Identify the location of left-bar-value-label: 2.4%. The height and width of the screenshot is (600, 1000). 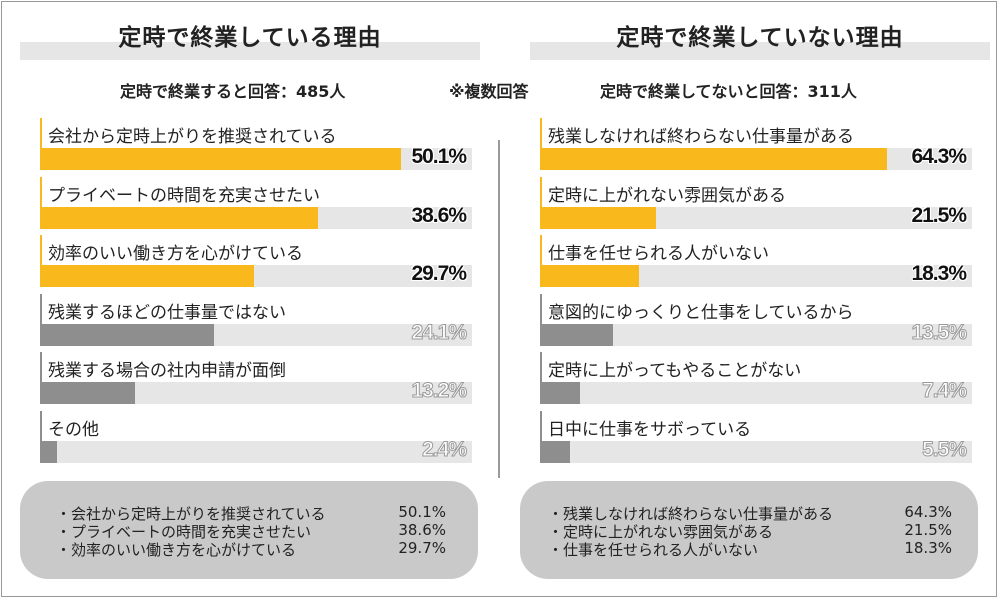
(445, 449).